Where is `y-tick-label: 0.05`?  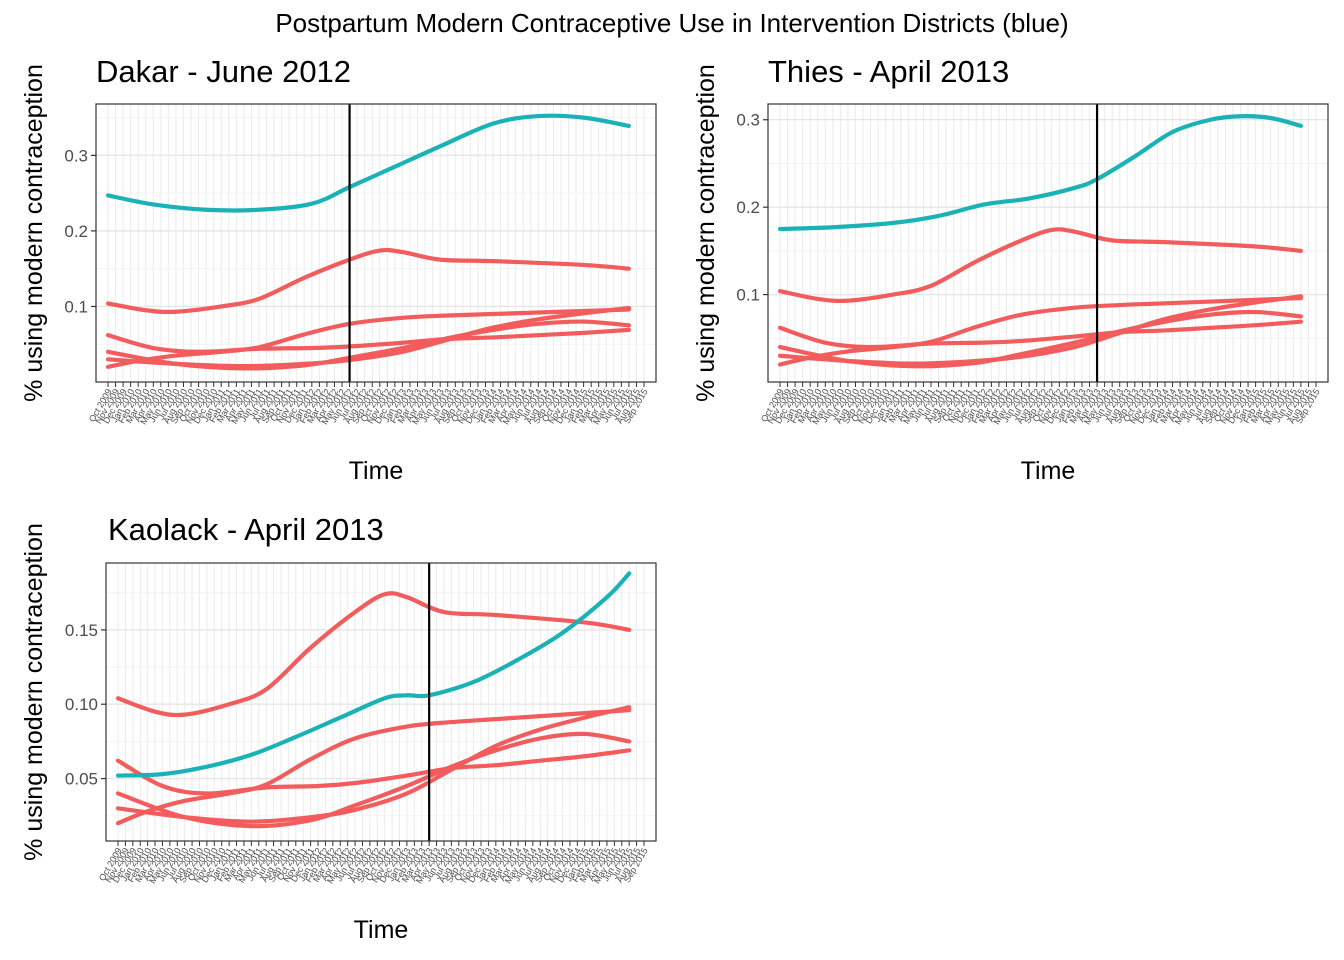
y-tick-label: 0.05 is located at coordinates (81, 779).